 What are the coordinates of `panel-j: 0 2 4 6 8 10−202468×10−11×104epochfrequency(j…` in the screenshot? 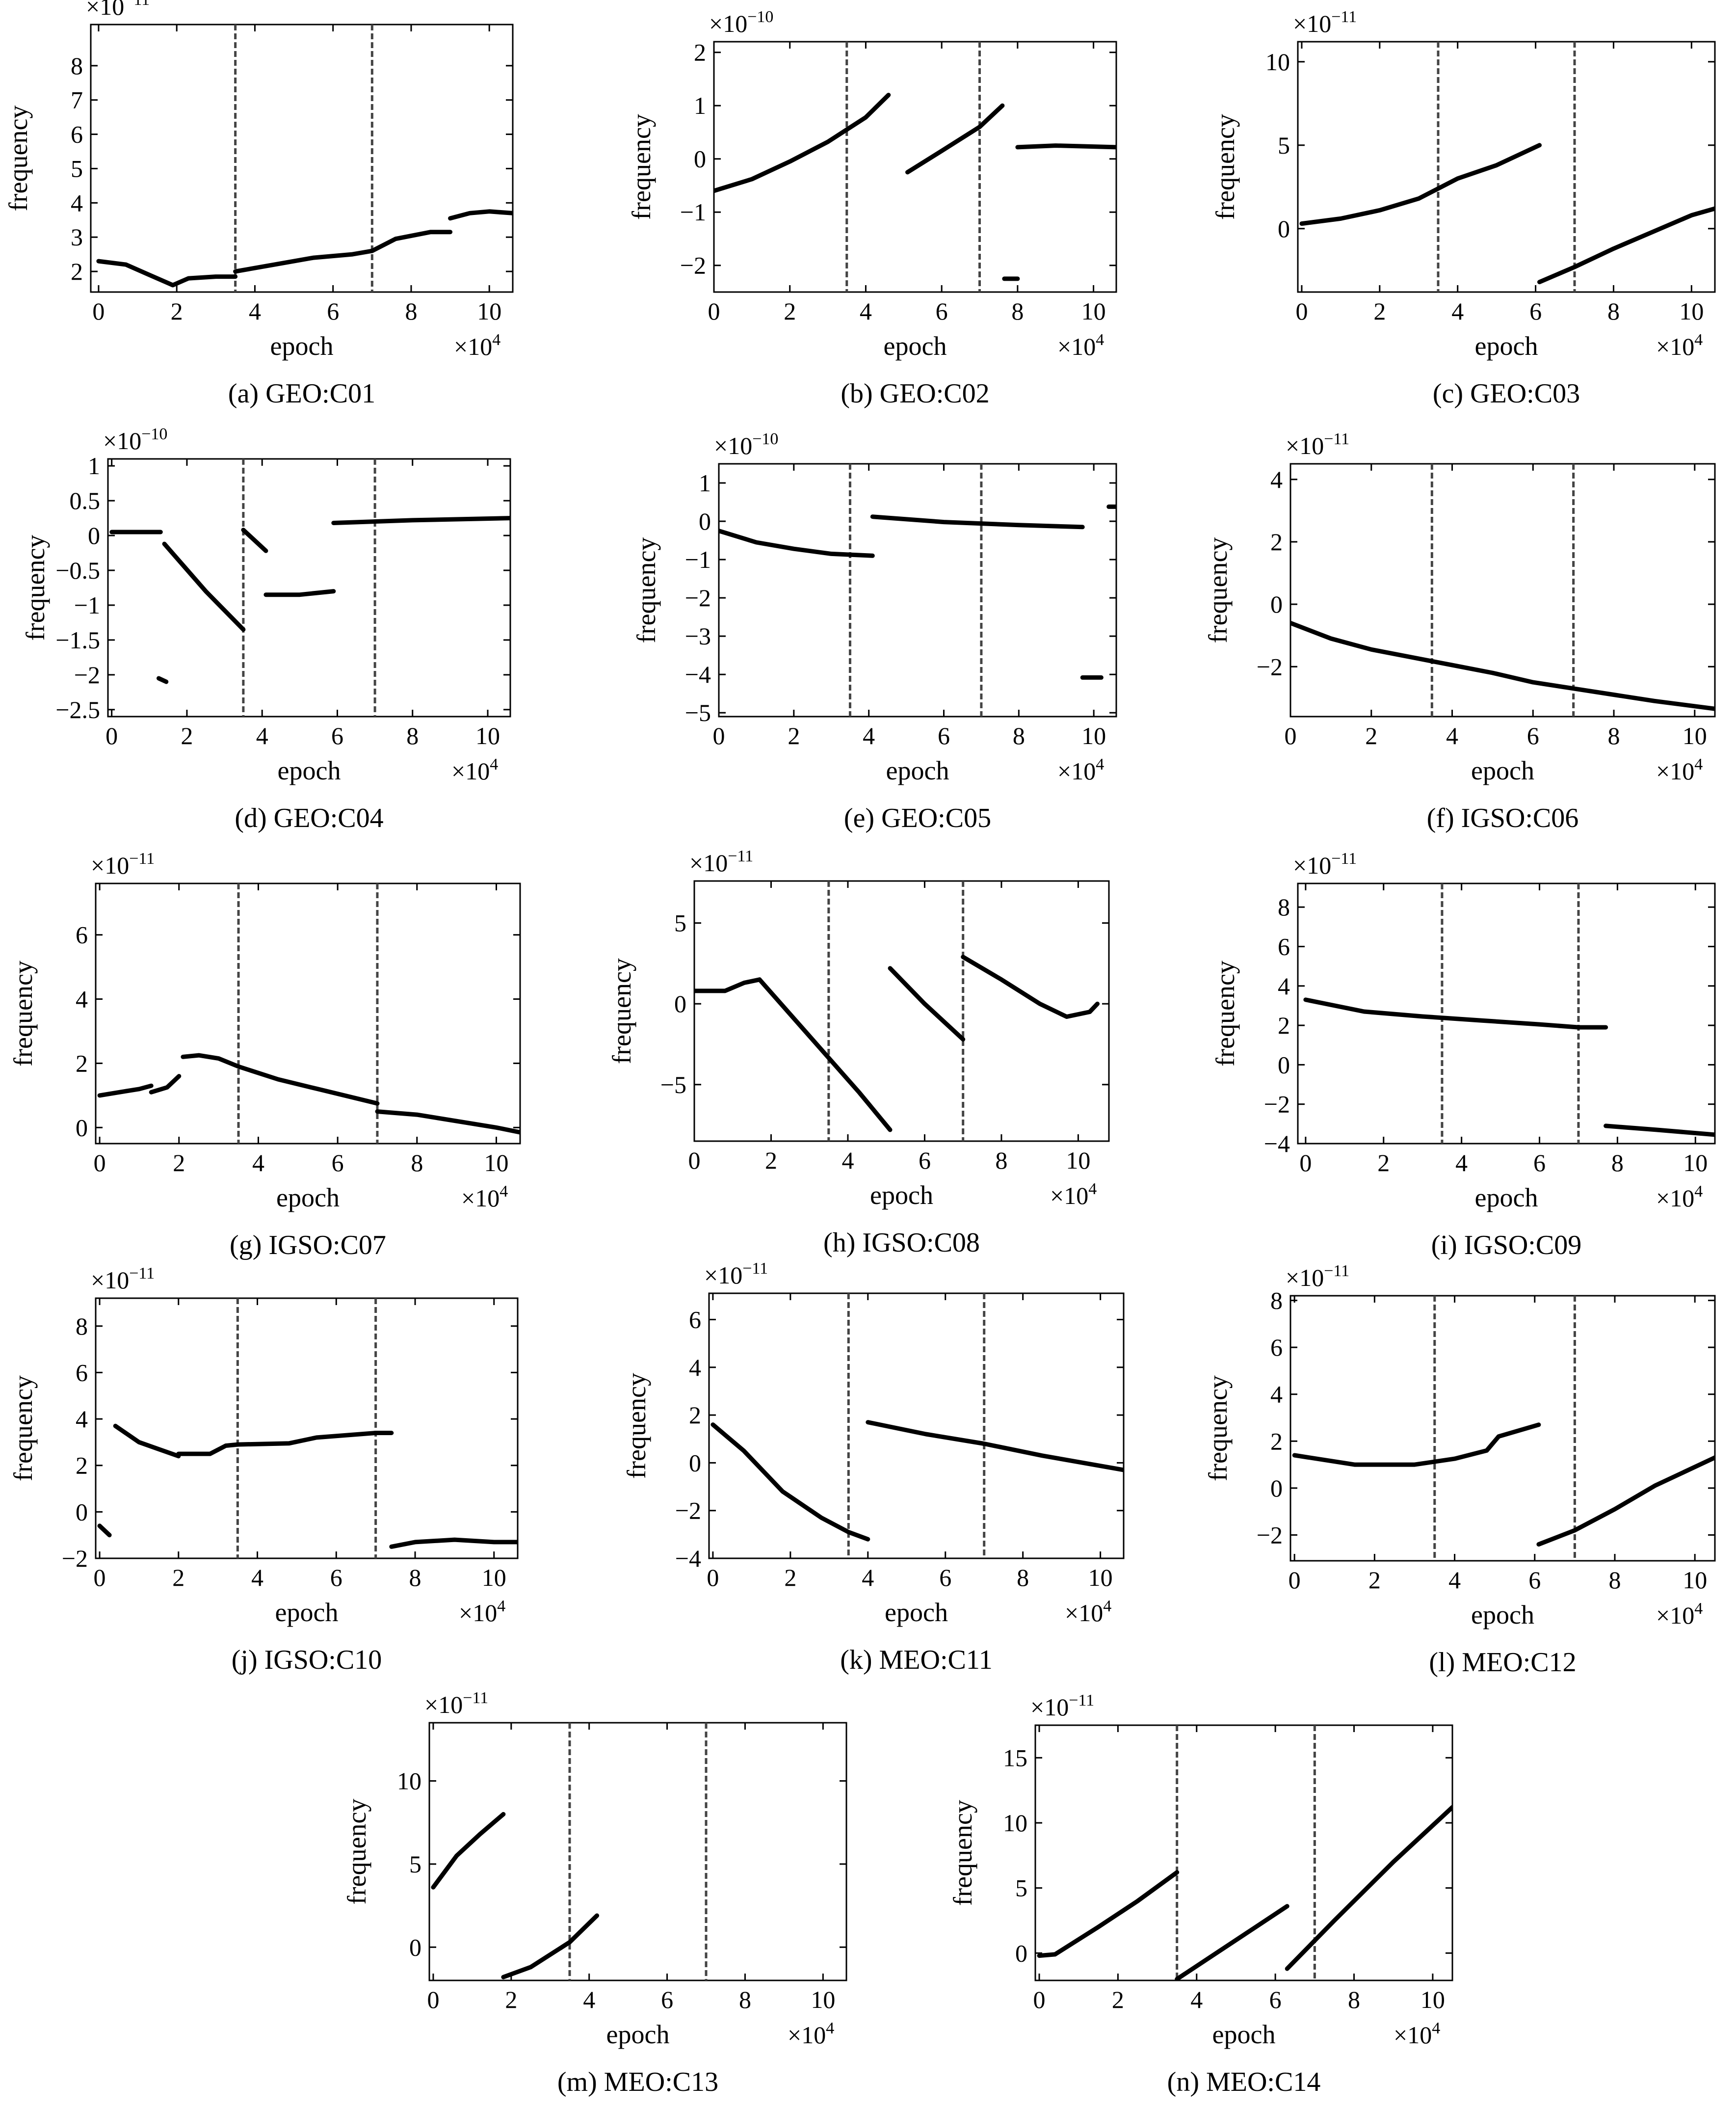 It's located at (263, 1470).